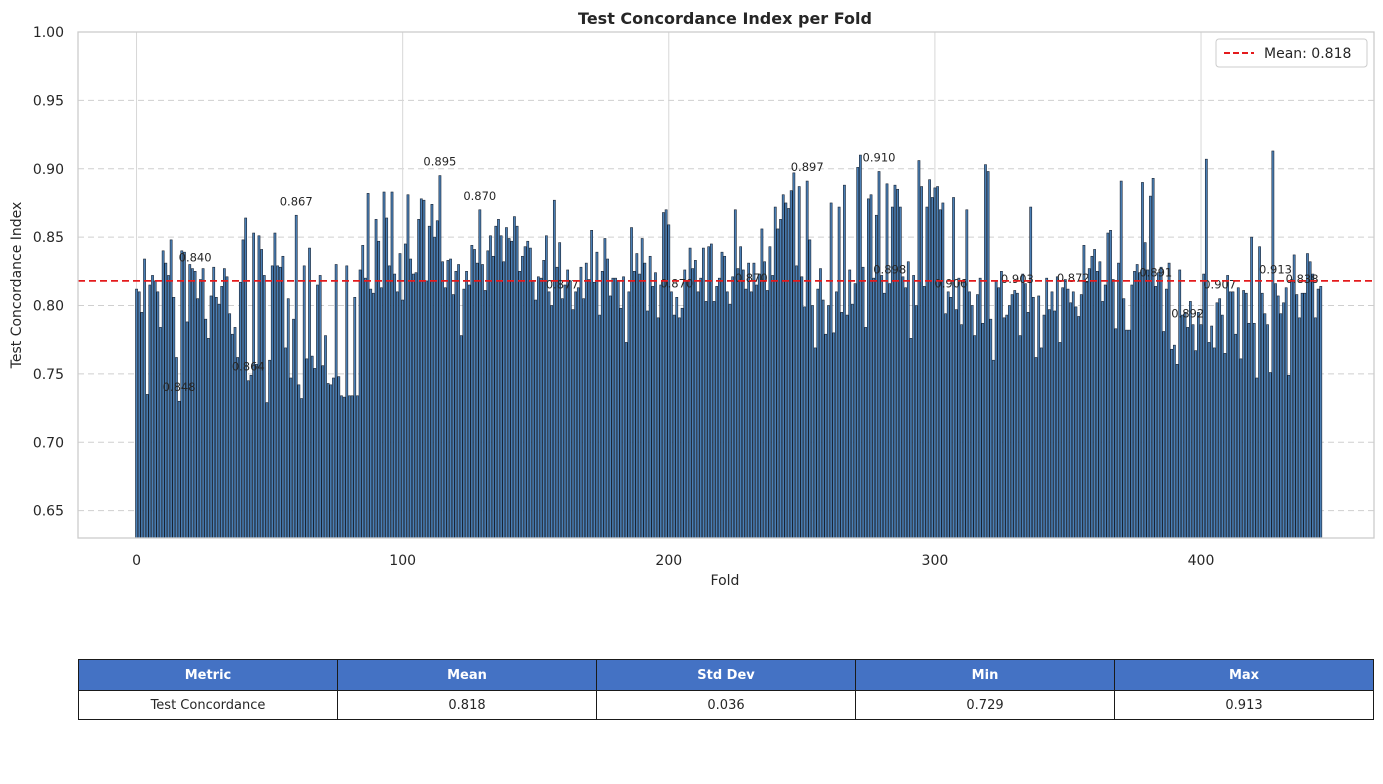 This screenshot has height=784, width=1383. What do you see at coordinates (1187, 313) in the screenshot?
I see `bar-value-label: 0.892` at bounding box center [1187, 313].